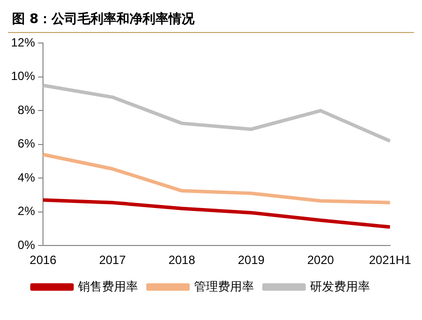  What do you see at coordinates (27, 245) in the screenshot?
I see `y-tick-label: 0%` at bounding box center [27, 245].